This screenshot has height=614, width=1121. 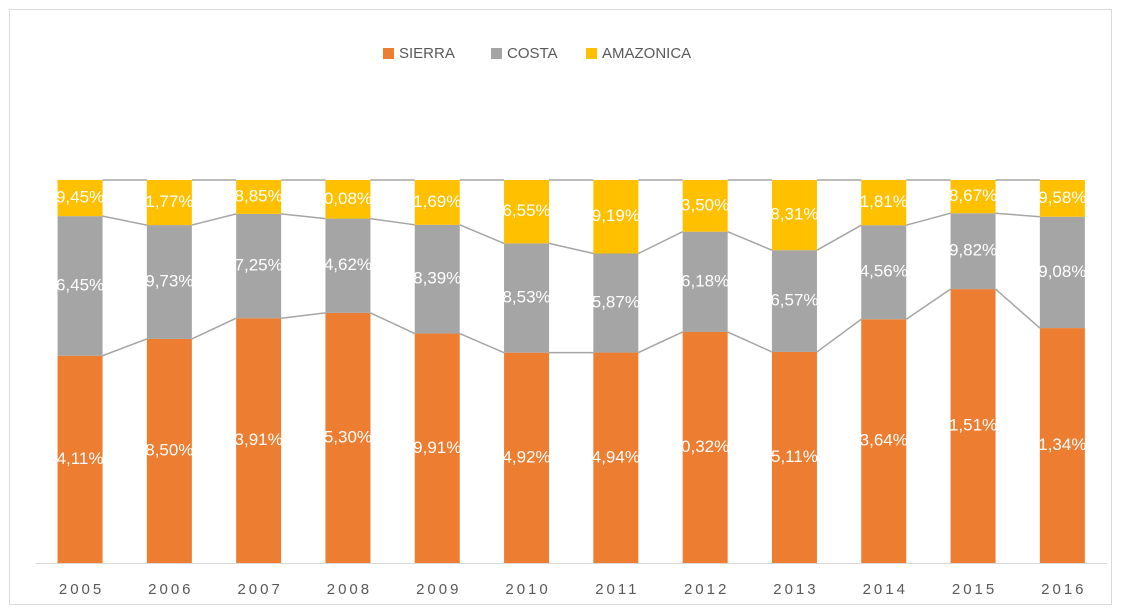 I want to click on data-label: 4,62%, so click(x=348, y=264).